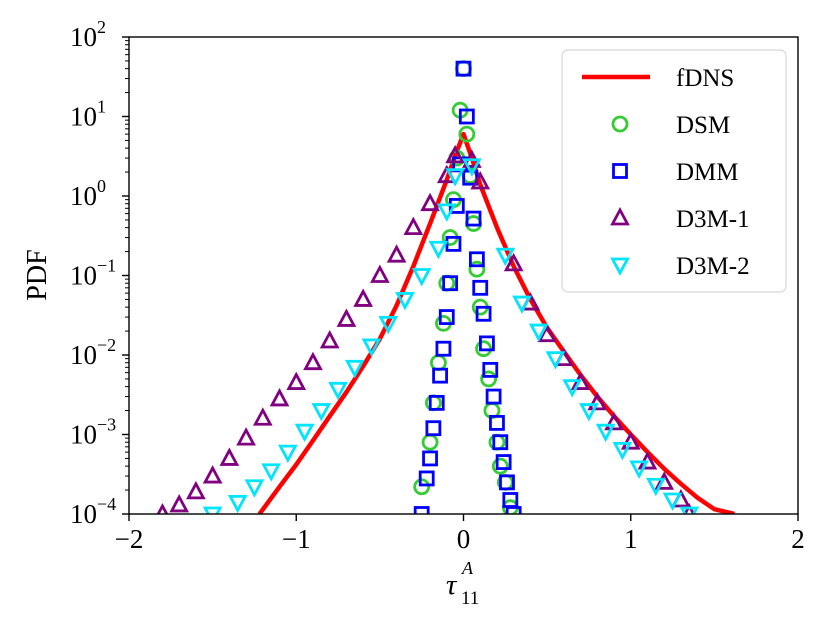 The height and width of the screenshot is (623, 830). I want to click on x-axis: −2 −1 0 1 2, so click(460, 534).